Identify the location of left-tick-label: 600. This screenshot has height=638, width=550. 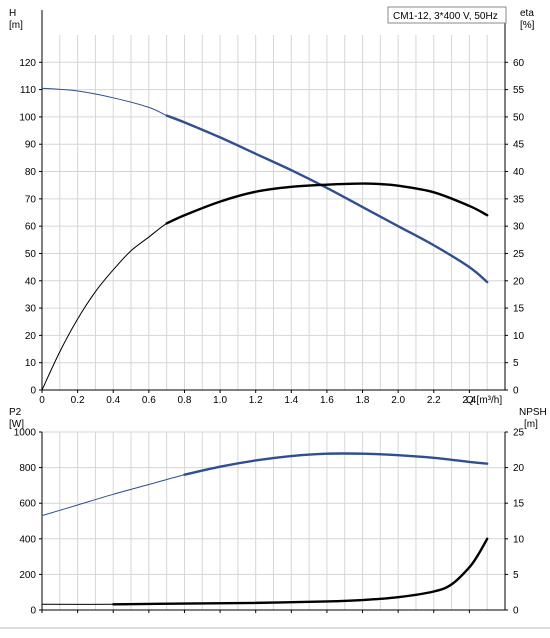
(27, 504).